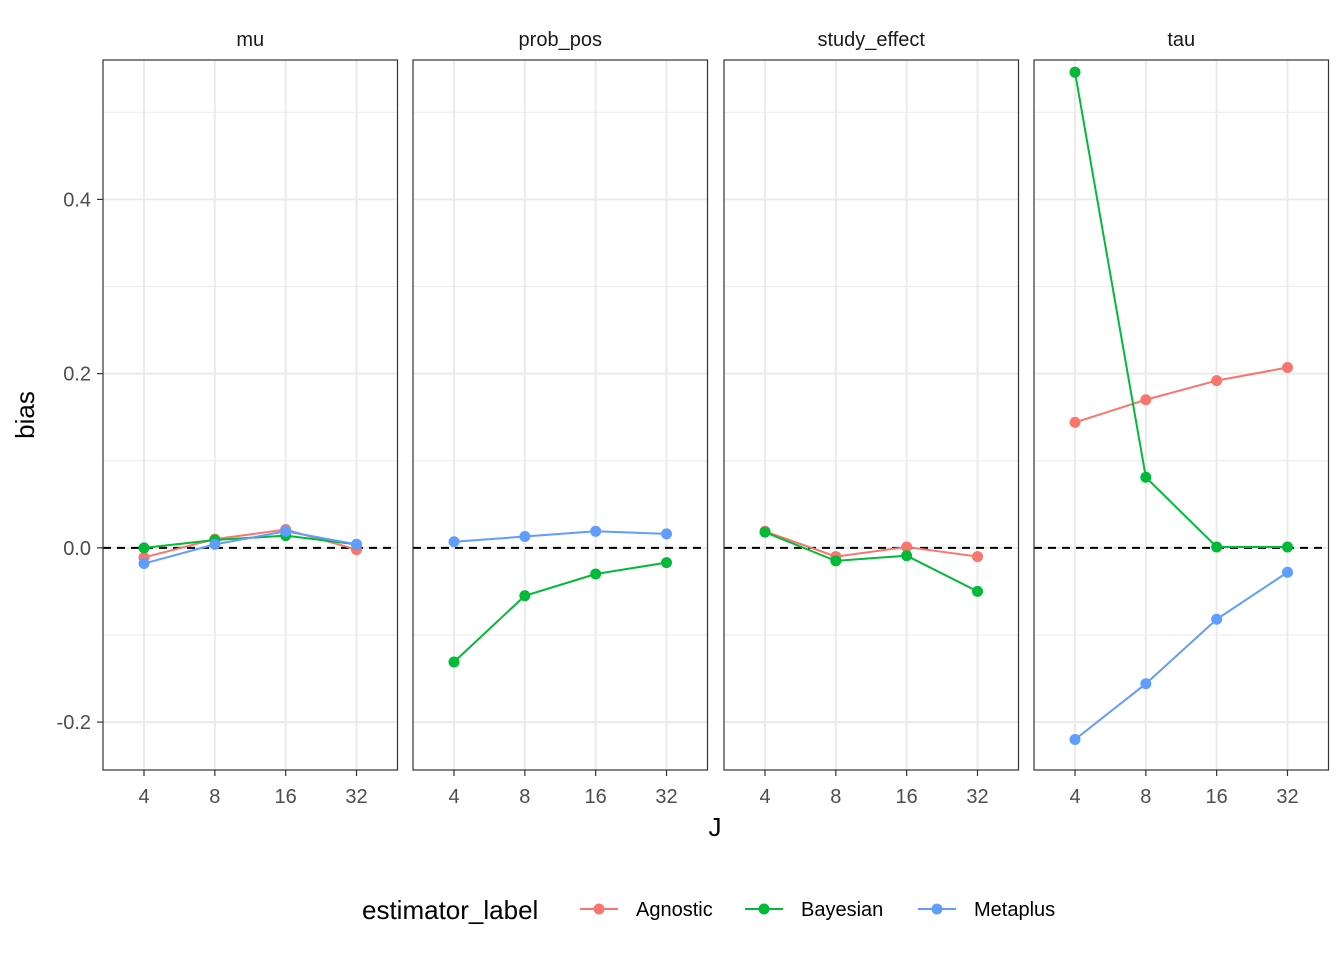  I want to click on legend-item-metaplus: Metaplus, so click(986, 910).